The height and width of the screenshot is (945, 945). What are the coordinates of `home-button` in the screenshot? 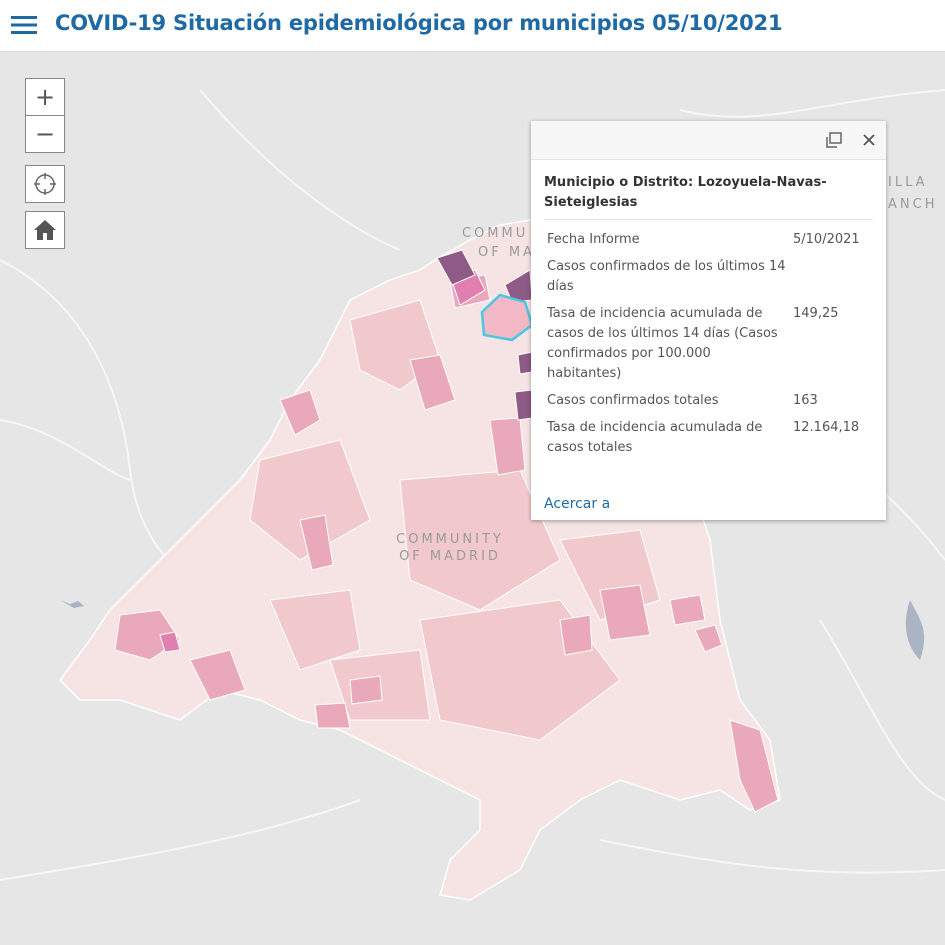 It's located at (45, 230).